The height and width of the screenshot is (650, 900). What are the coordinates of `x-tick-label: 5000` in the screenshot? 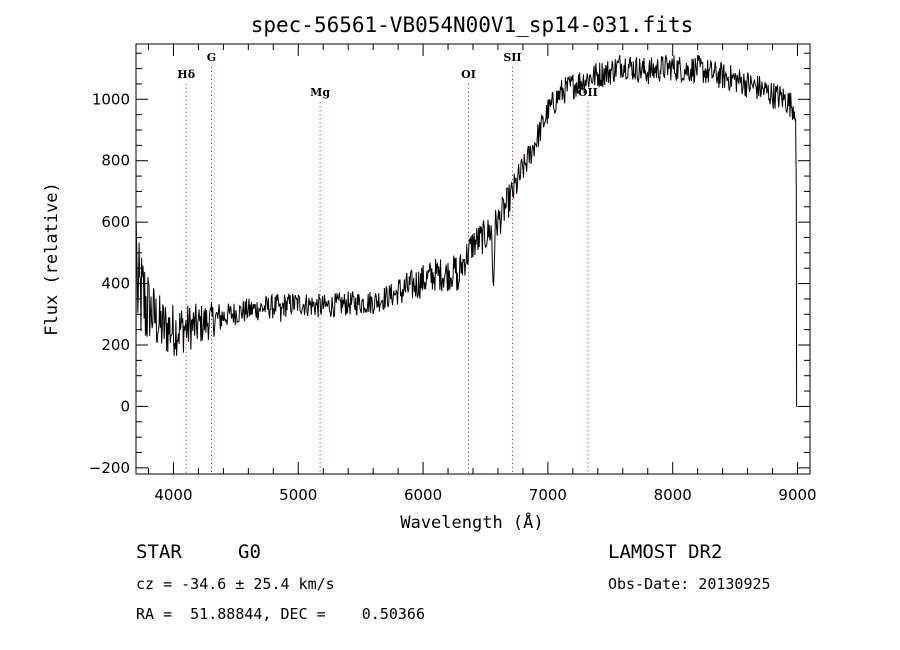 It's located at (298, 495).